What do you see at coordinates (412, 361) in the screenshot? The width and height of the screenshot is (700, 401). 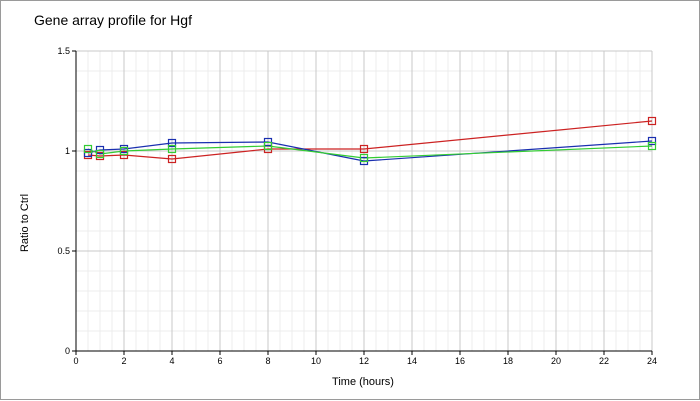 I see `x-tick-label: 14` at bounding box center [412, 361].